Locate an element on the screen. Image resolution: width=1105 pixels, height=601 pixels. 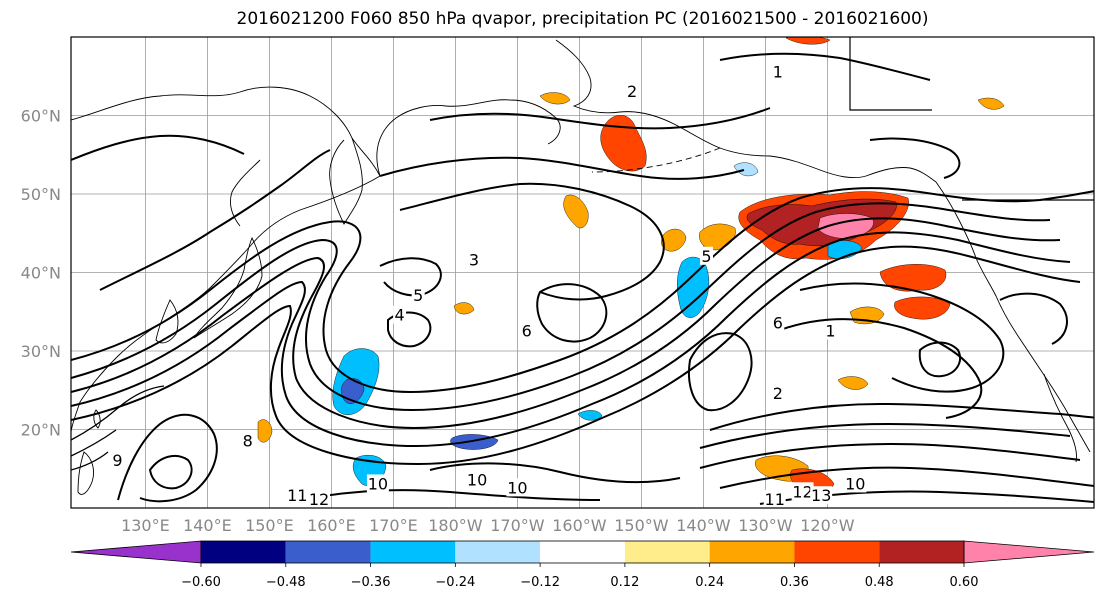
colorbar-tick-label: 0.60 is located at coordinates (964, 582).